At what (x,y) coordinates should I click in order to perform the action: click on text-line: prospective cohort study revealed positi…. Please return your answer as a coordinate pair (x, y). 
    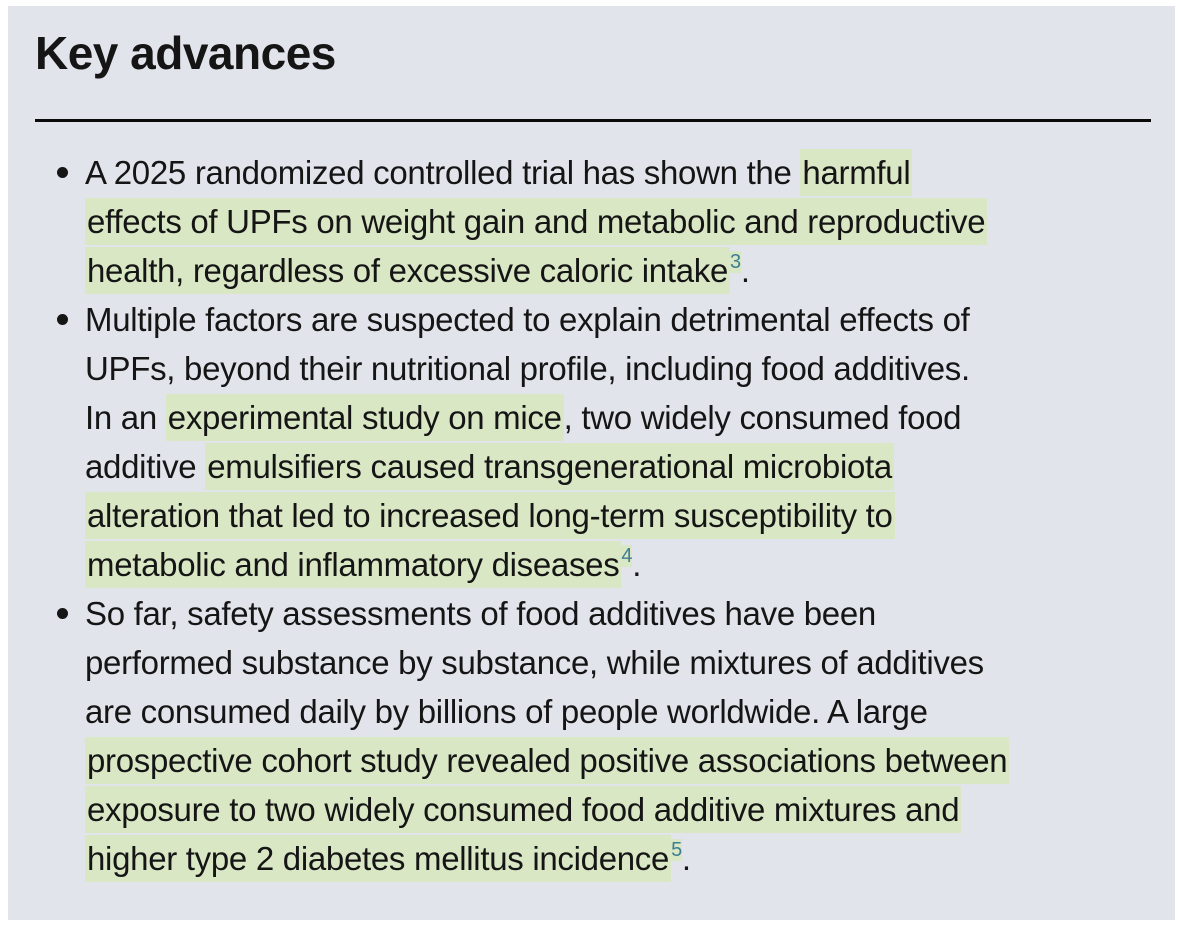
    Looking at the image, I should click on (618, 760).